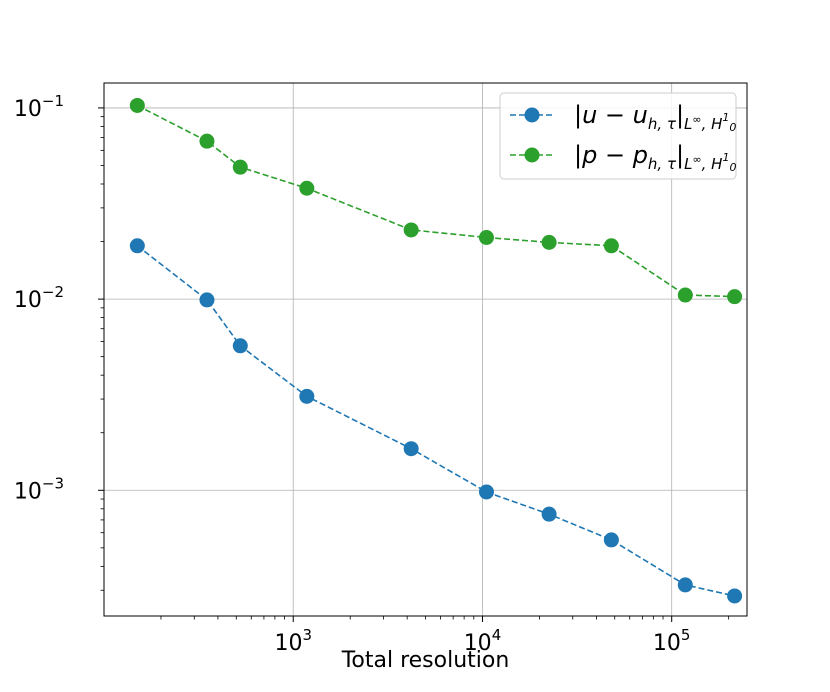 This screenshot has height=692, width=830. I want to click on legend-label-1: |u − uh, τ|L∞, H10, so click(655, 117).